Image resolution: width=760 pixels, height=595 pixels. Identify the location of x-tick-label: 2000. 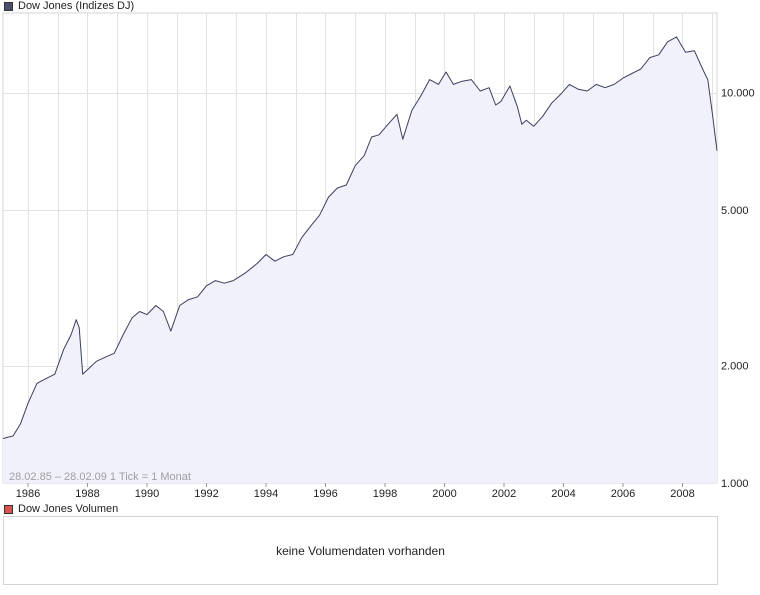
(444, 494).